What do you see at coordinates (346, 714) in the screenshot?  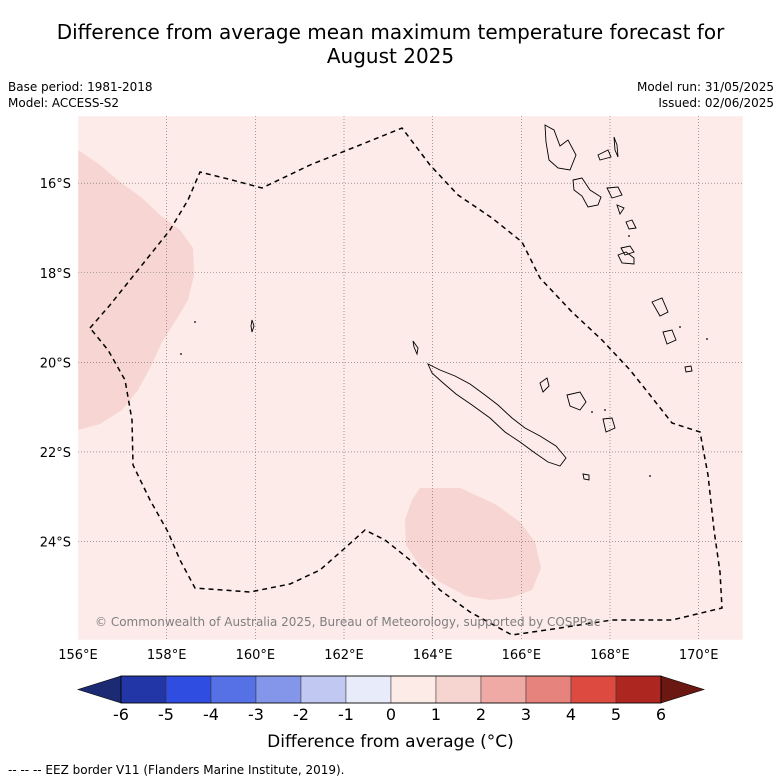 I see `colorbar-tick-label: -1` at bounding box center [346, 714].